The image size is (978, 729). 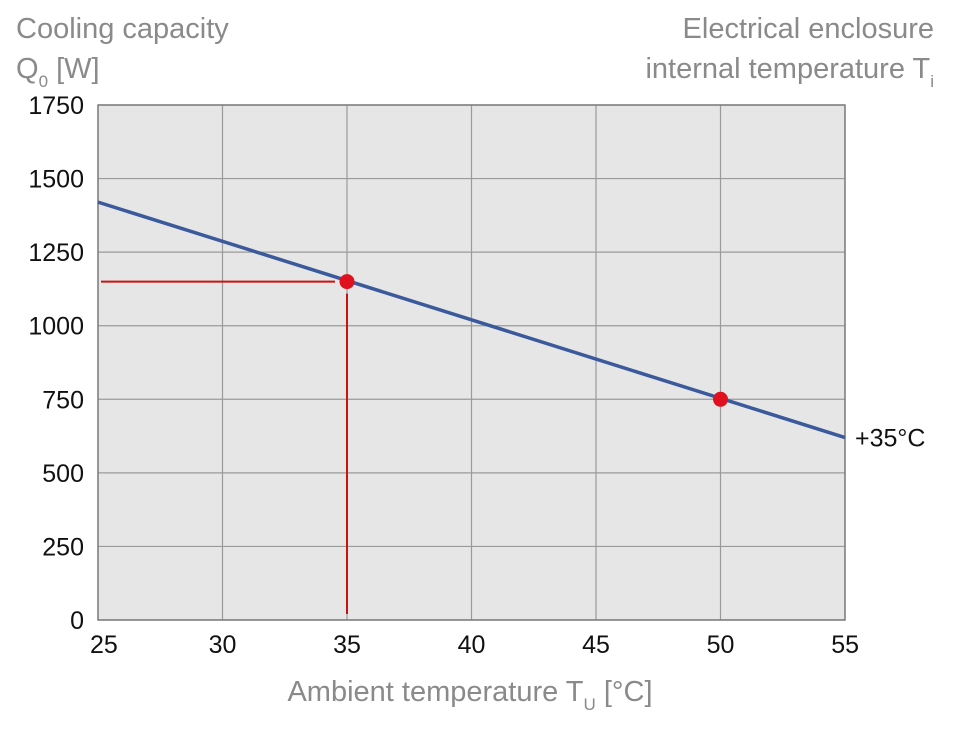 I want to click on y-tick-label-1250: 1250, so click(x=56, y=253).